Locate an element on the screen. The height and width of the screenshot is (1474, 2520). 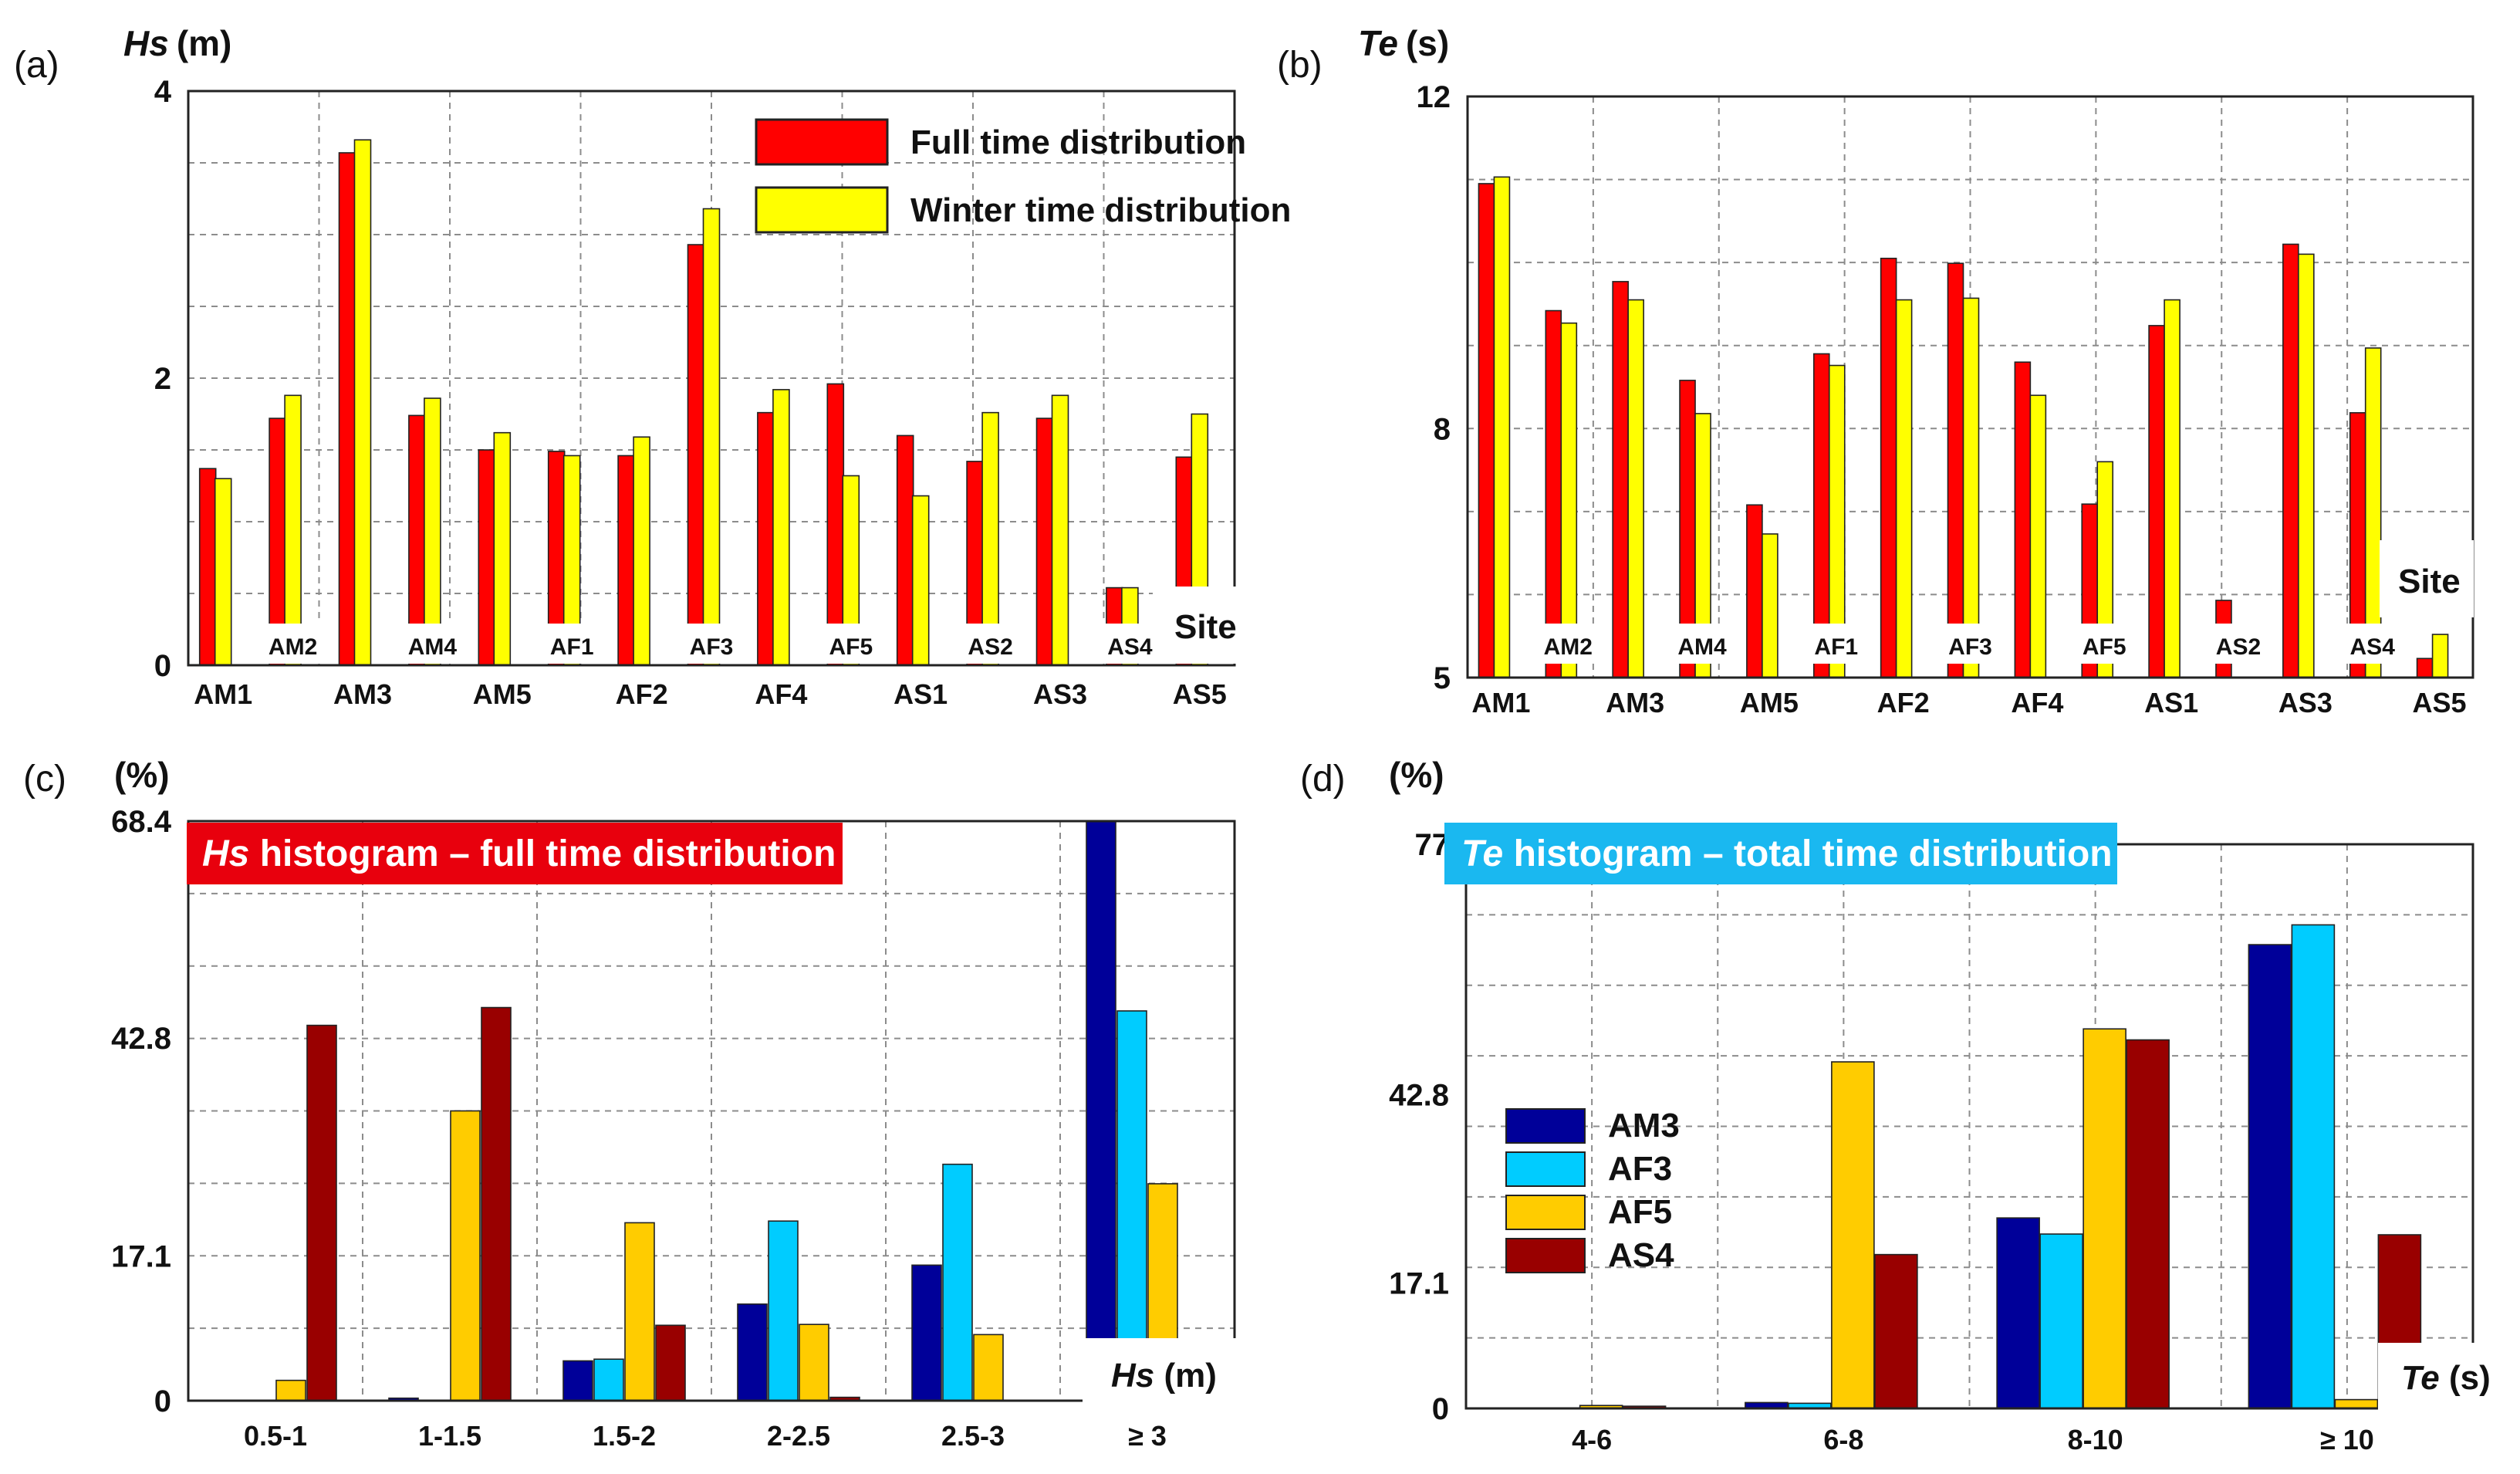
bar-a-winter-time-distribution-AF2 is located at coordinates (641, 551).